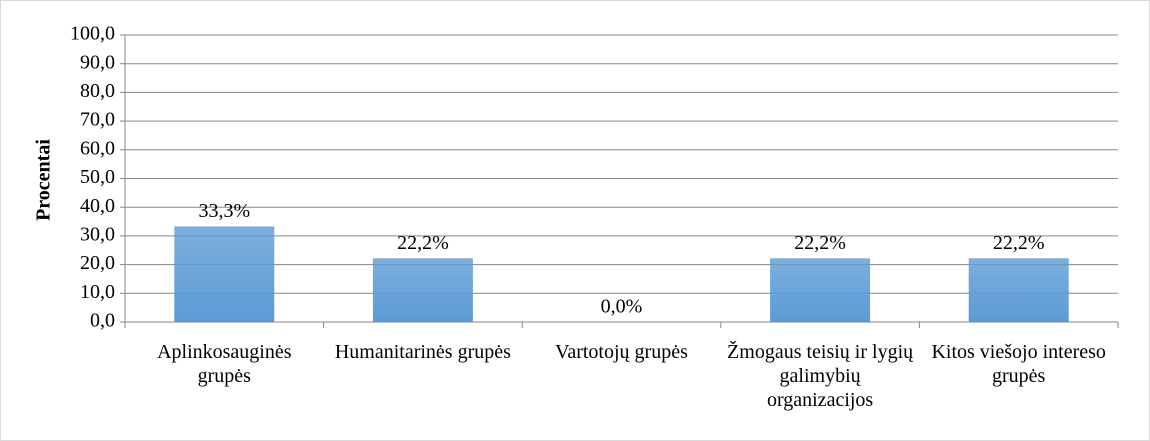 This screenshot has height=441, width=1150. What do you see at coordinates (97, 62) in the screenshot?
I see `y-tick-label: 90,0` at bounding box center [97, 62].